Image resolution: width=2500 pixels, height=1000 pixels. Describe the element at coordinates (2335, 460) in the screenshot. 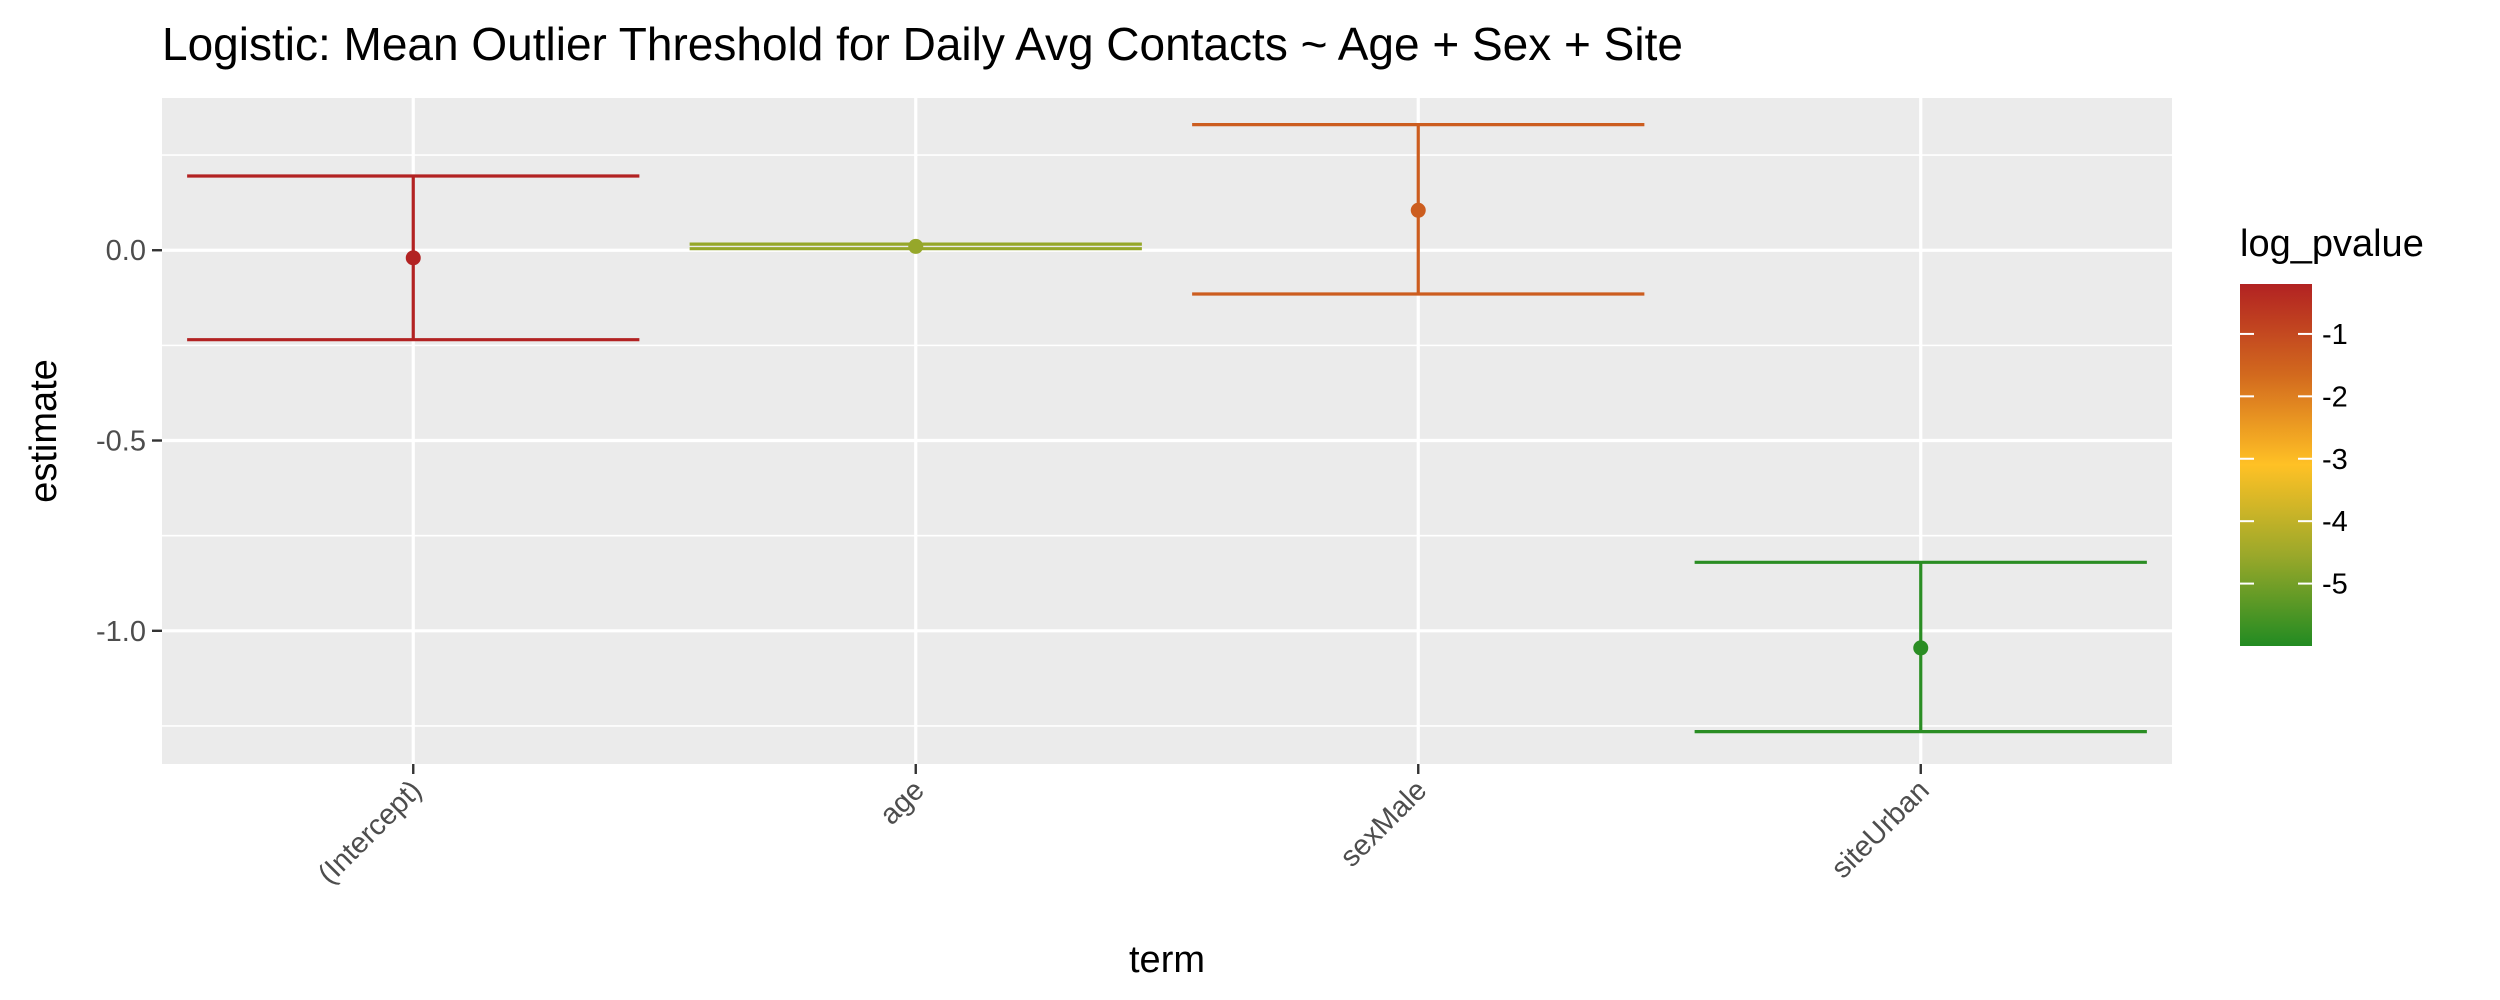

I see `legend-tick-label: -3` at that location.